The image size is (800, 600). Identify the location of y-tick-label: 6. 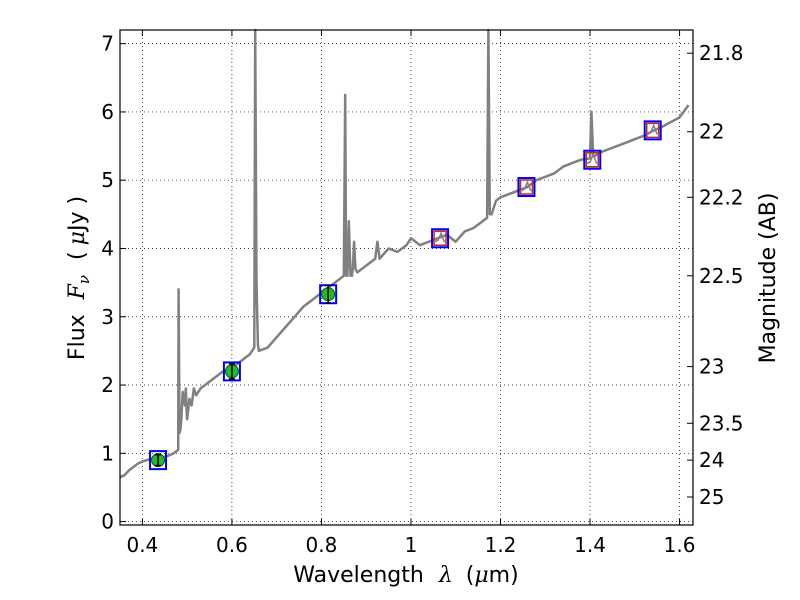
(107, 112).